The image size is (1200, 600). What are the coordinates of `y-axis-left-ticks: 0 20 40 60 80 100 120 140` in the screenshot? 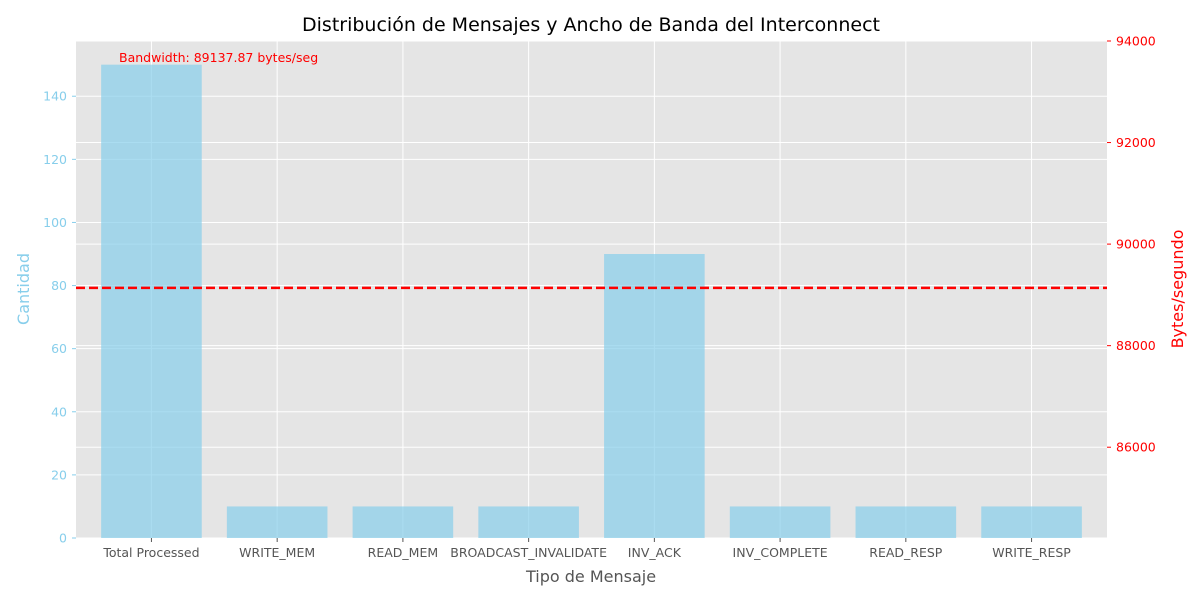 It's located at (59, 317).